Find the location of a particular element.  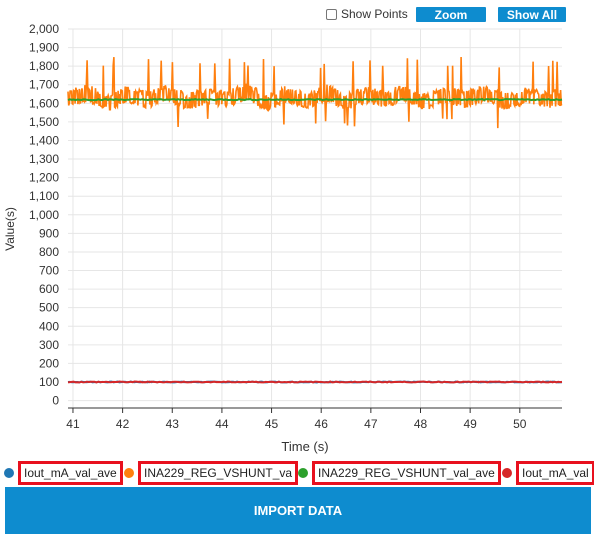

chart-toolbar: Show Points Zoom Show All is located at coordinates (297, 15).